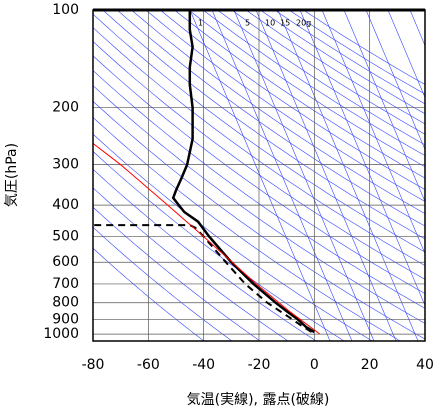 The height and width of the screenshot is (416, 435). I want to click on y-tick-label: 700, so click(65, 284).